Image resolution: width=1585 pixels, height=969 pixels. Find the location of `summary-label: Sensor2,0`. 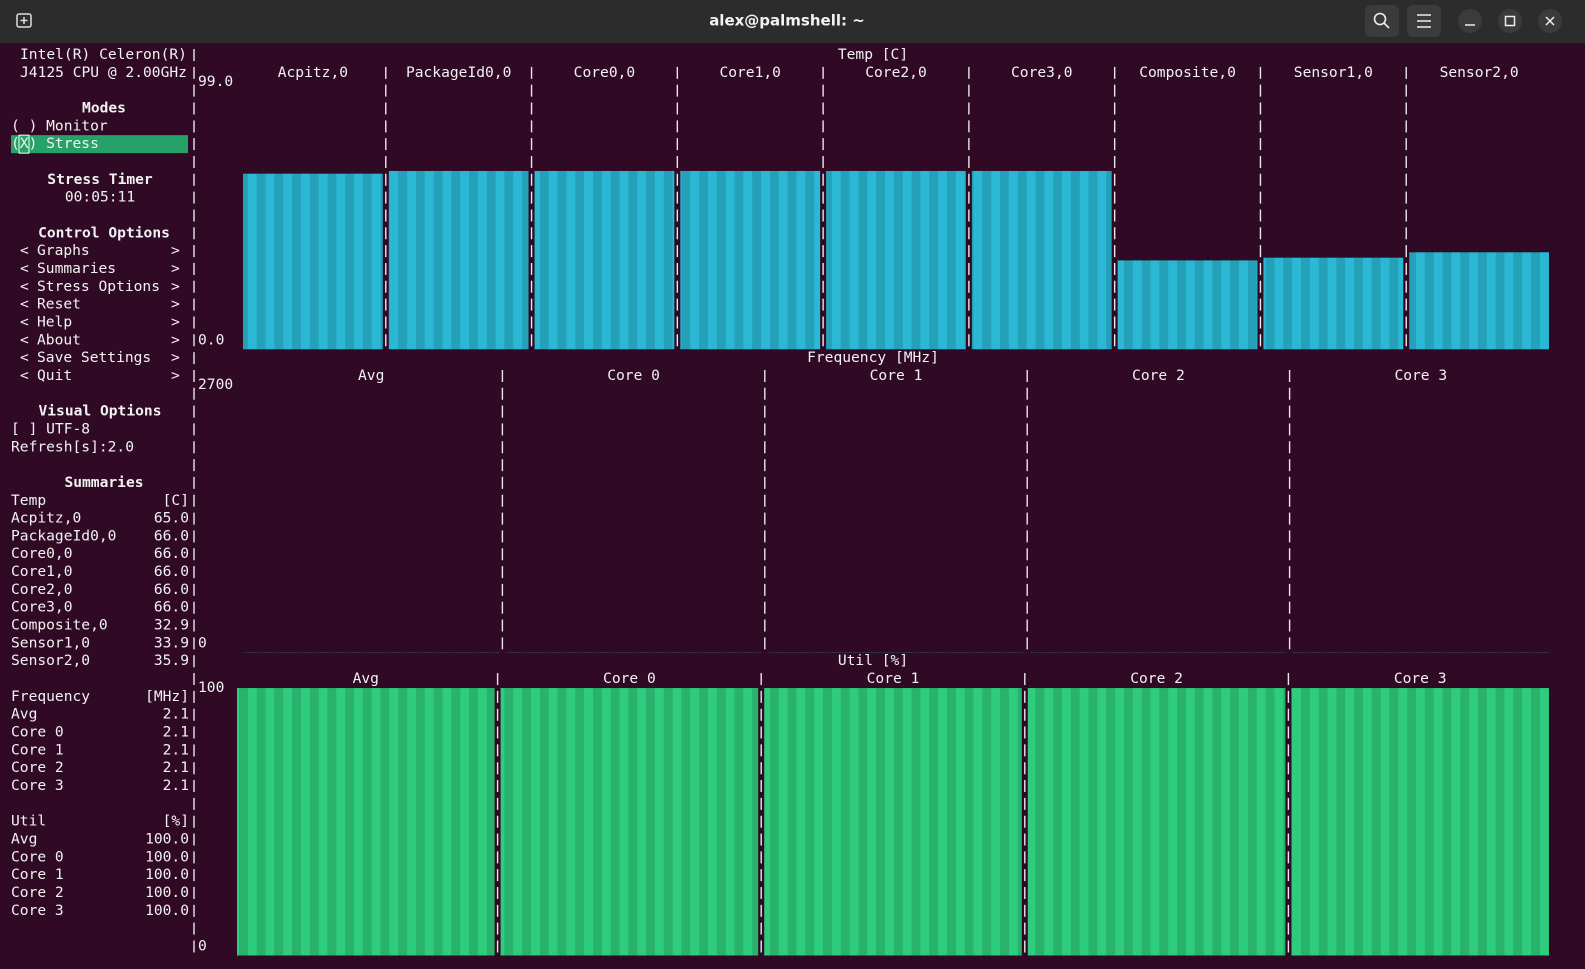

summary-label: Sensor2,0 is located at coordinates (50, 660).